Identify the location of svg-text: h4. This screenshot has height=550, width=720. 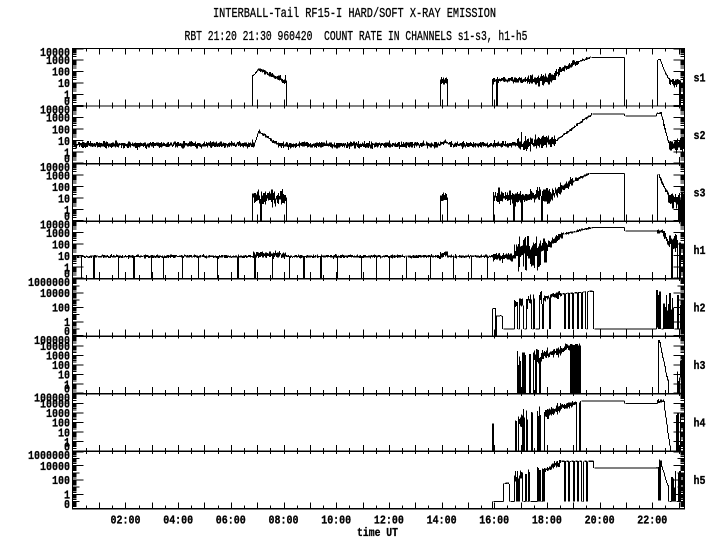
(700, 424).